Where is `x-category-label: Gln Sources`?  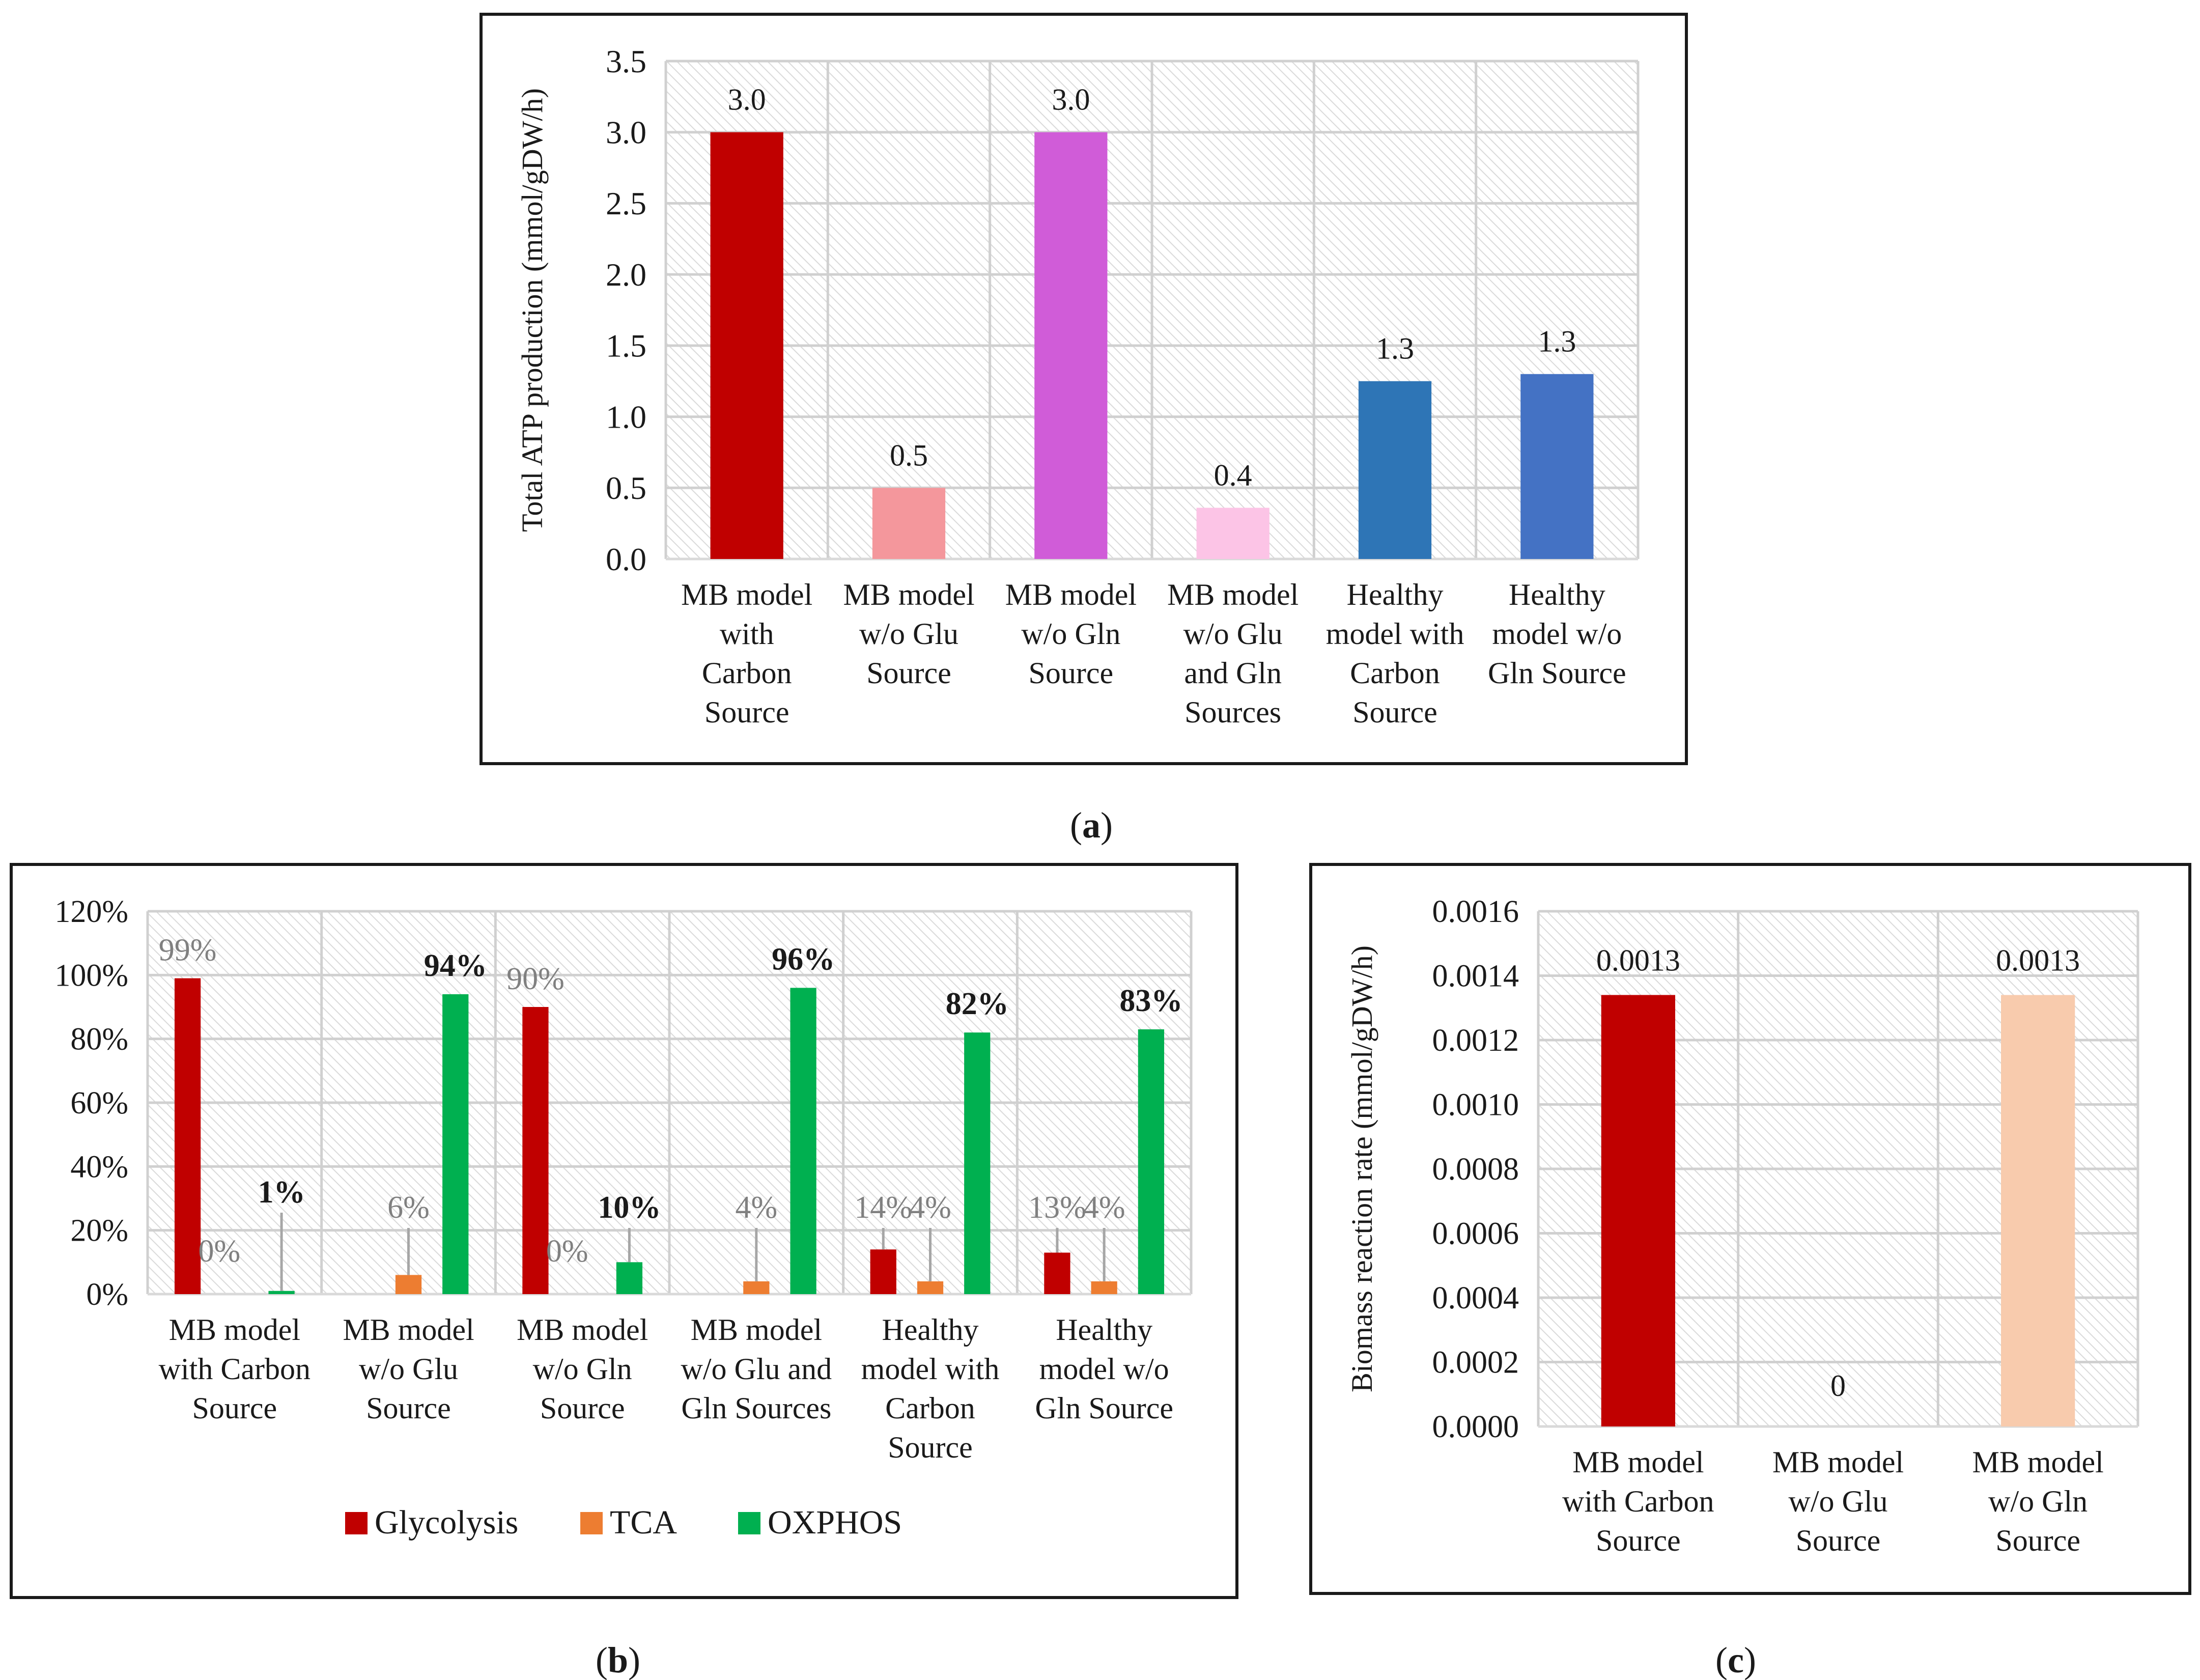 x-category-label: Gln Sources is located at coordinates (756, 1408).